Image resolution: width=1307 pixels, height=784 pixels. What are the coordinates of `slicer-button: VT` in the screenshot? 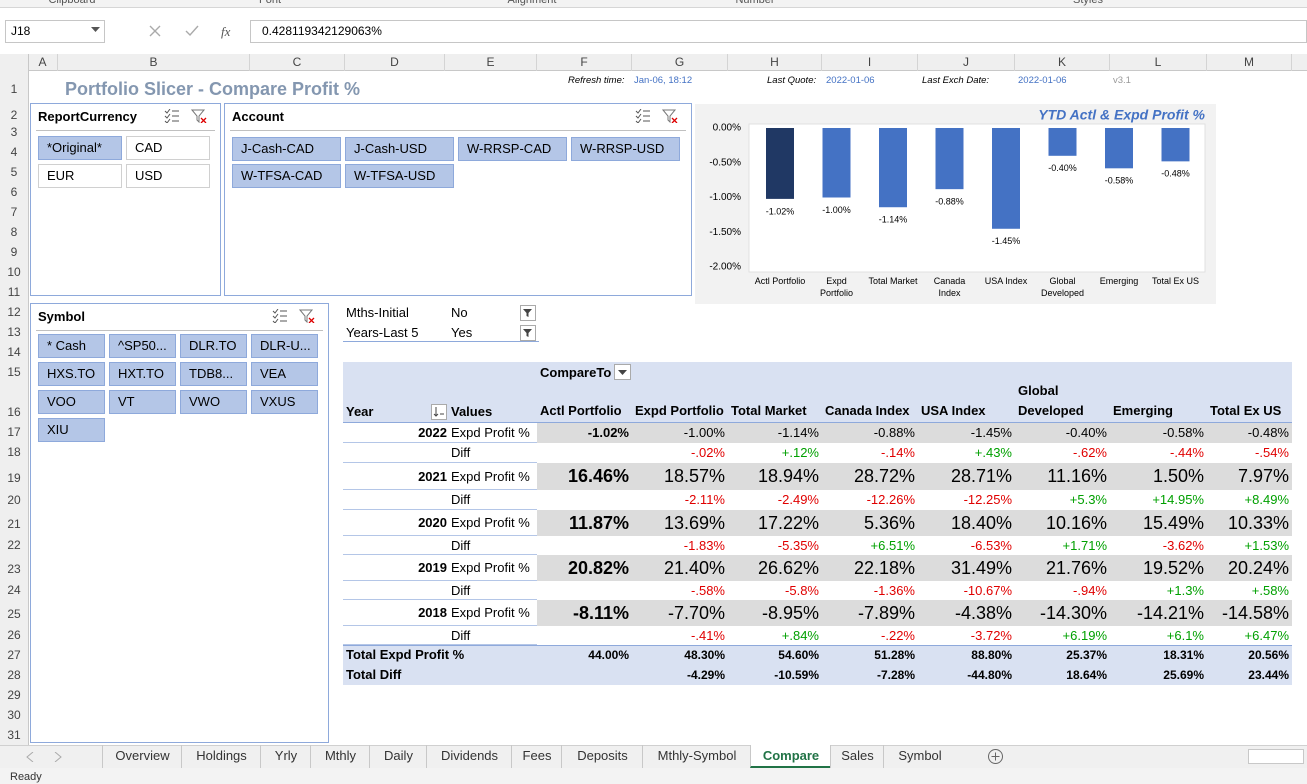 It's located at (142, 402).